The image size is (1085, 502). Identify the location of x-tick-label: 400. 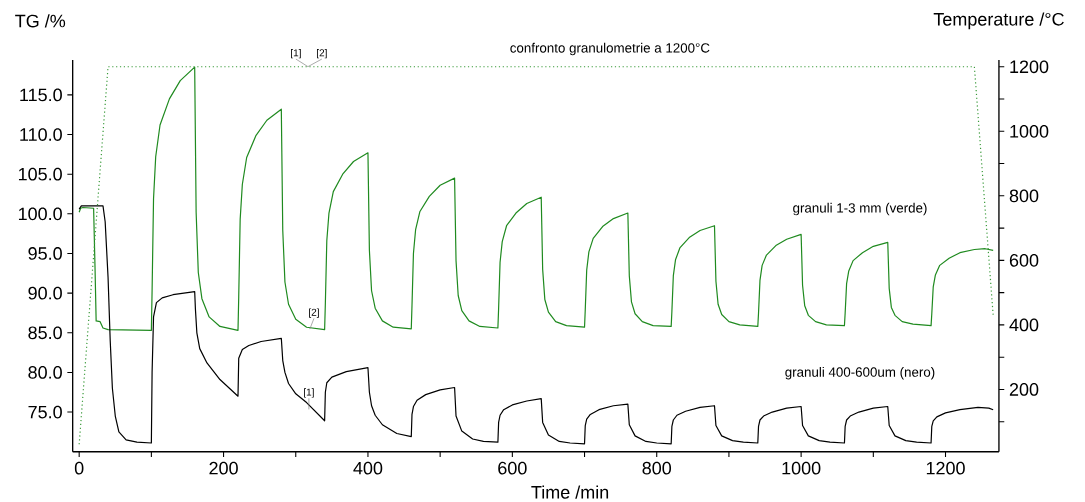
(368, 468).